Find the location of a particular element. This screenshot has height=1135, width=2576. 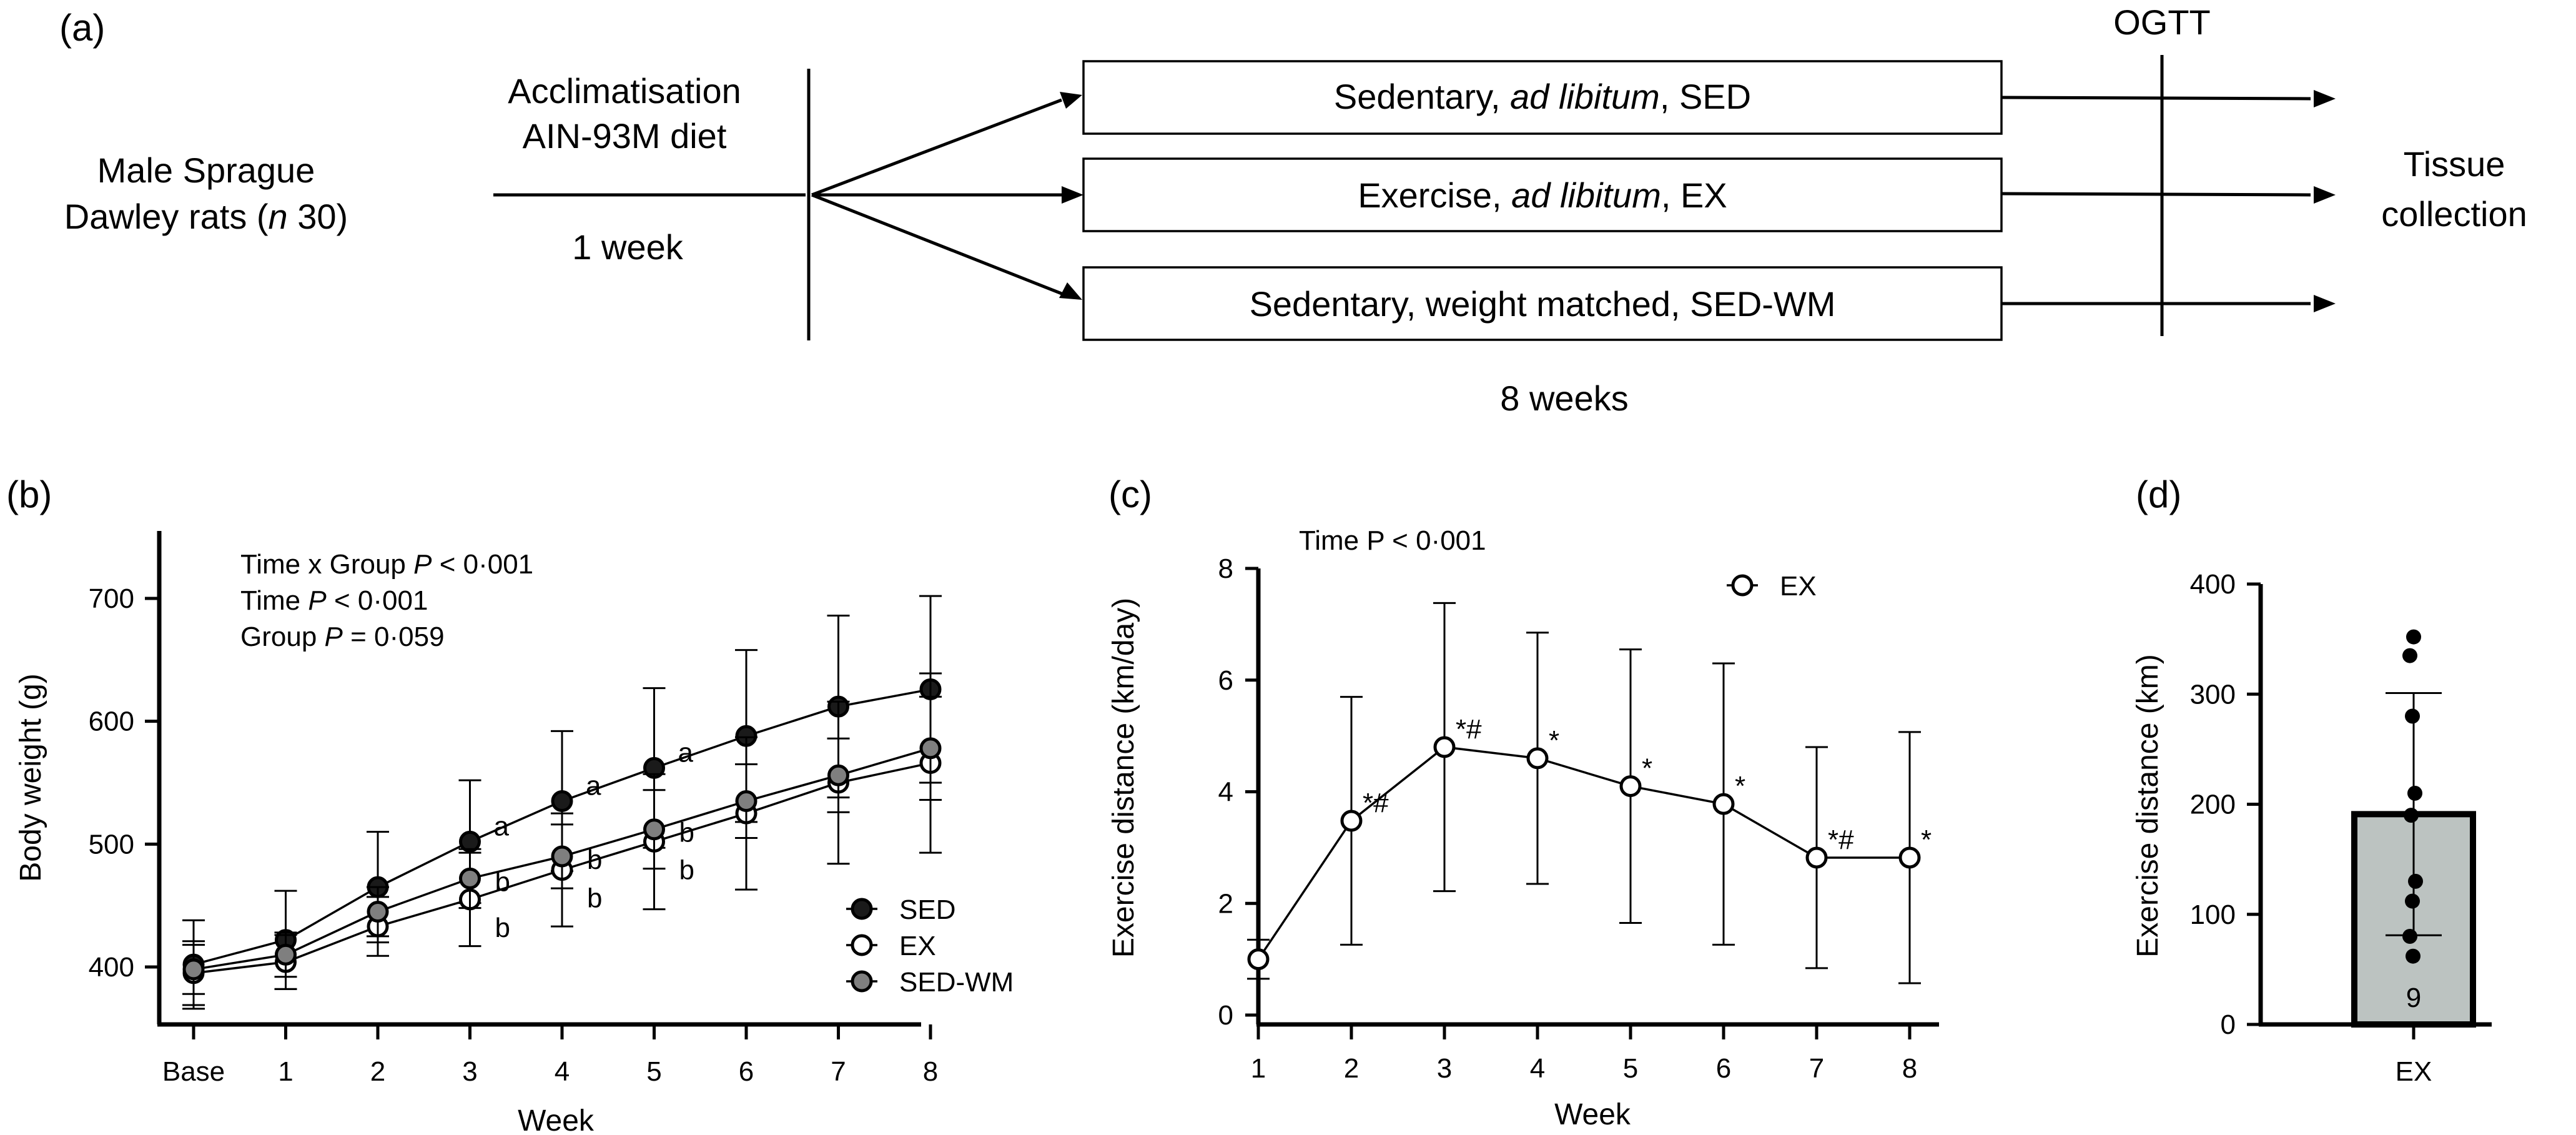

group-label-sedwm: Sedentary, weight matched, SED-WM is located at coordinates (1543, 304).